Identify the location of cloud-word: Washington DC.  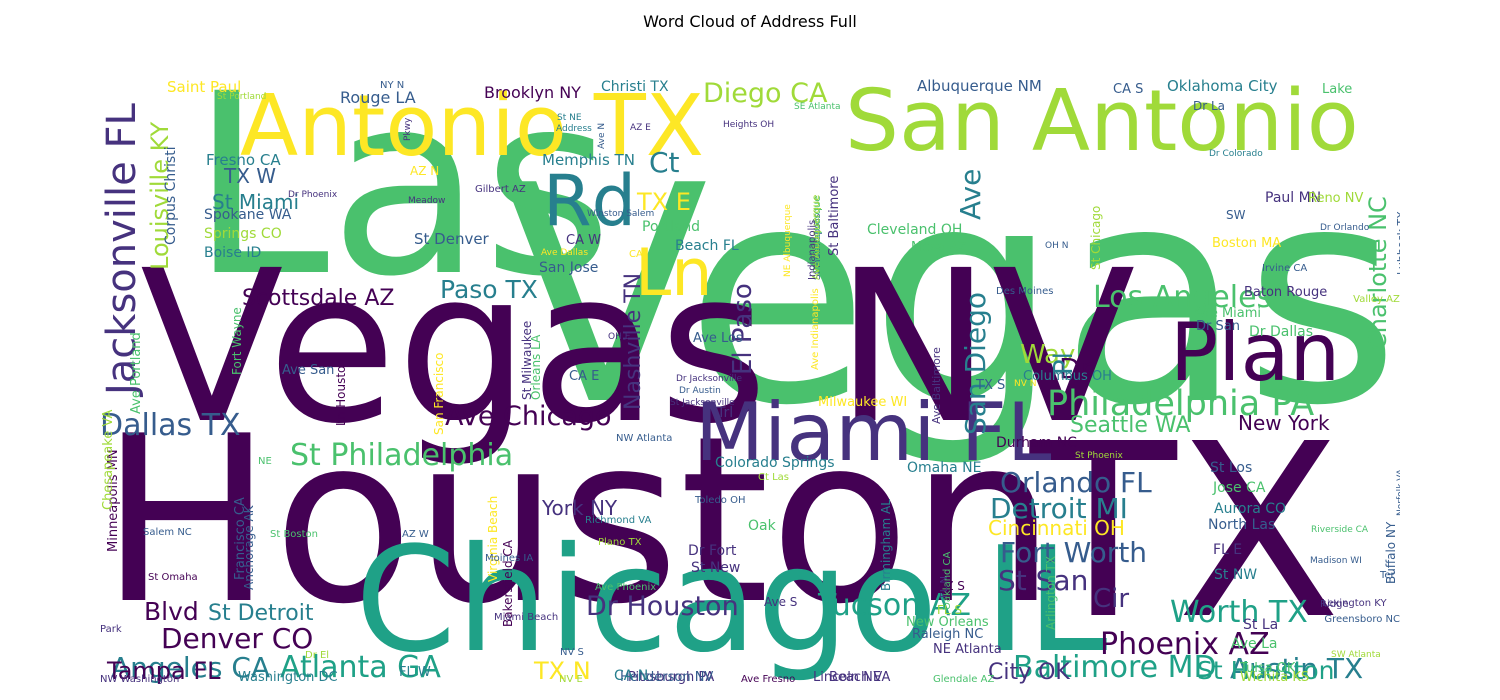
(288, 677).